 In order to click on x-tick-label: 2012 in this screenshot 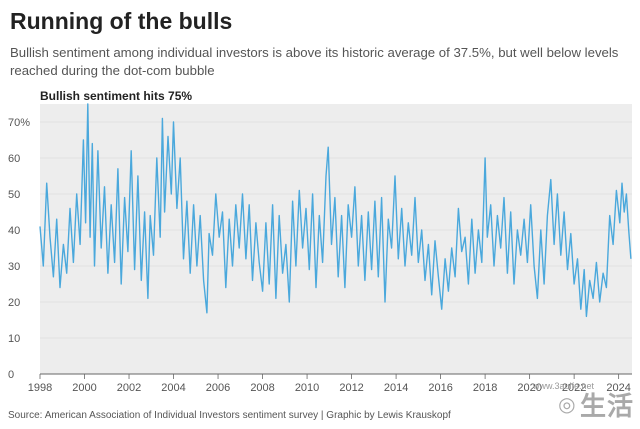, I will do `click(351, 388)`.